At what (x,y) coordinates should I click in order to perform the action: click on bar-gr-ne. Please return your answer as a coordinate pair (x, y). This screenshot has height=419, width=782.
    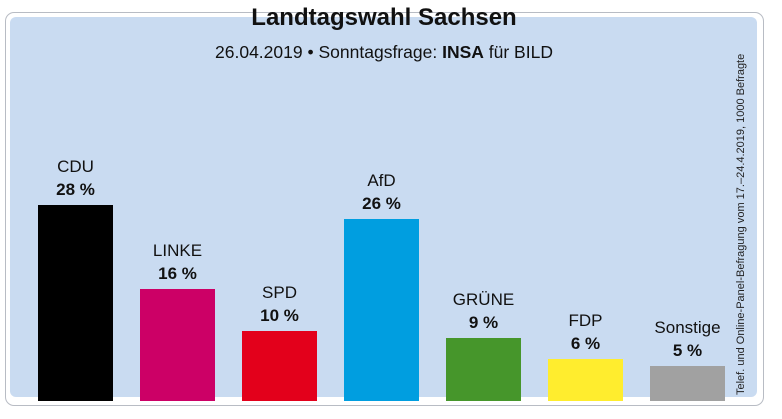
    Looking at the image, I should click on (483, 369).